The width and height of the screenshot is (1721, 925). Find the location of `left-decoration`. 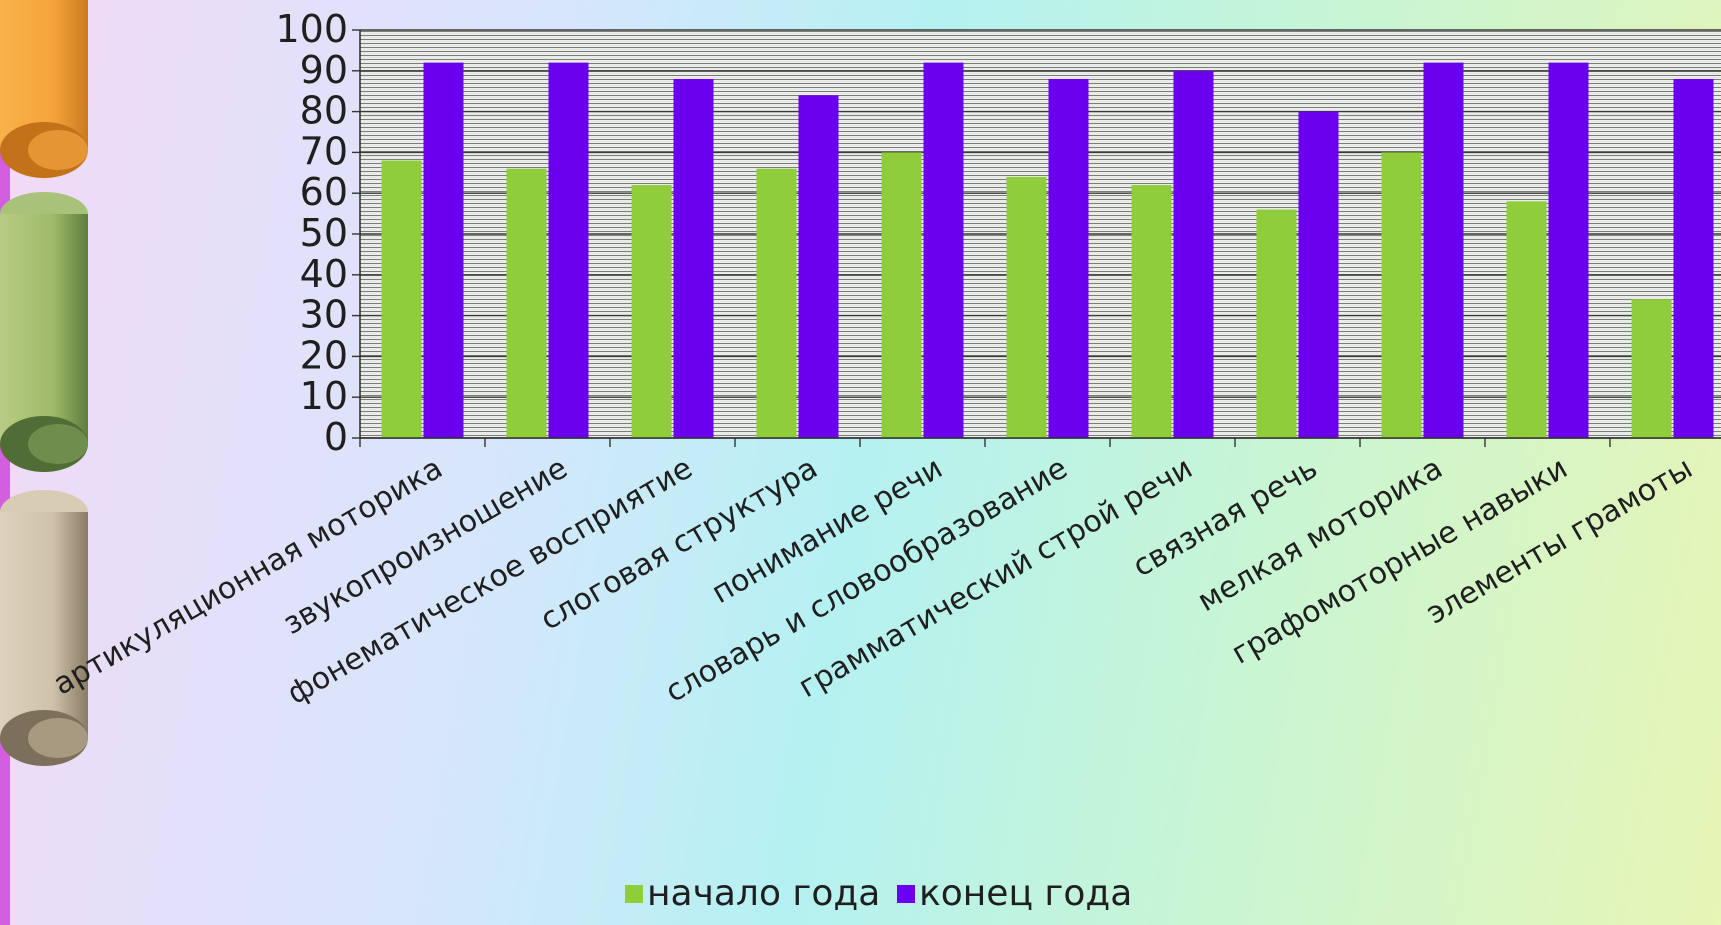

left-decoration is located at coordinates (44, 462).